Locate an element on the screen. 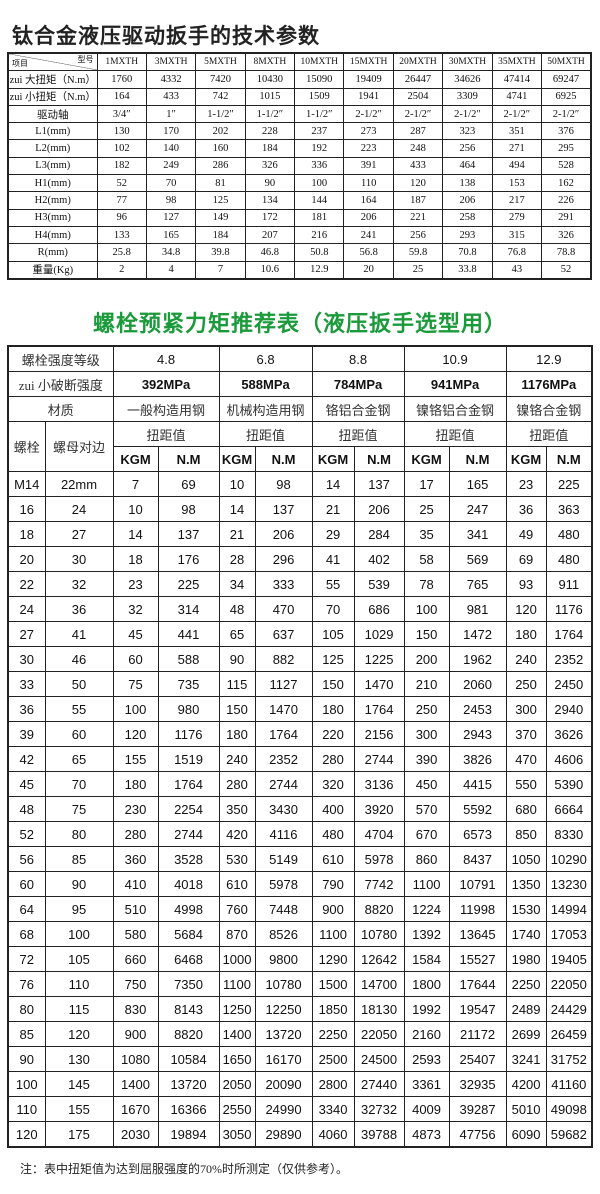 The width and height of the screenshot is (600, 1194). bolt-size-cell: 72 is located at coordinates (26, 959).